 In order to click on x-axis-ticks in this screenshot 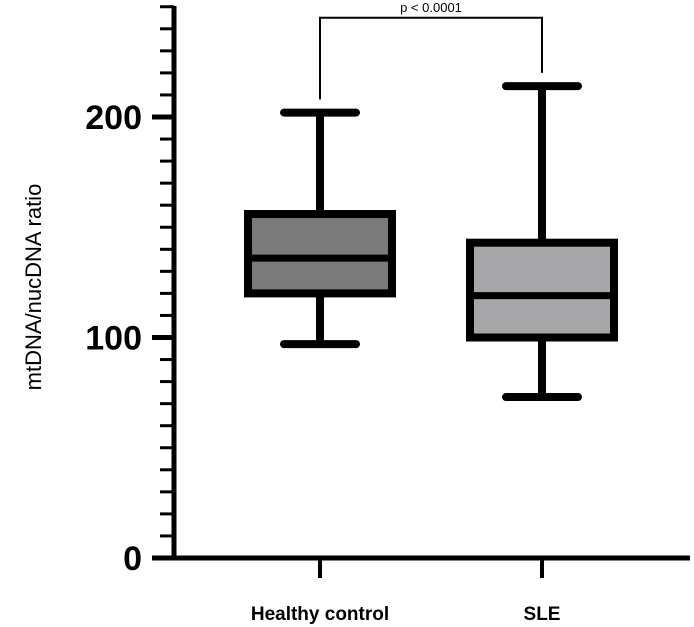, I will do `click(431, 568)`.